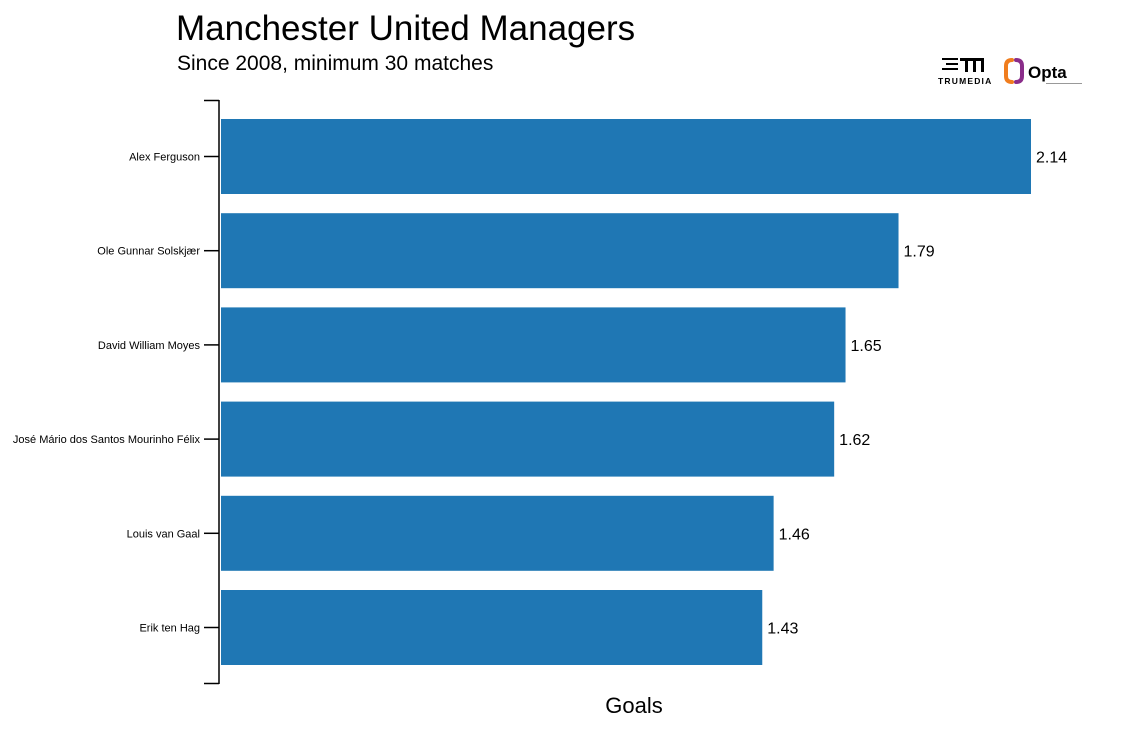 The width and height of the screenshot is (1124, 749). I want to click on data-label: 1.65, so click(866, 346).